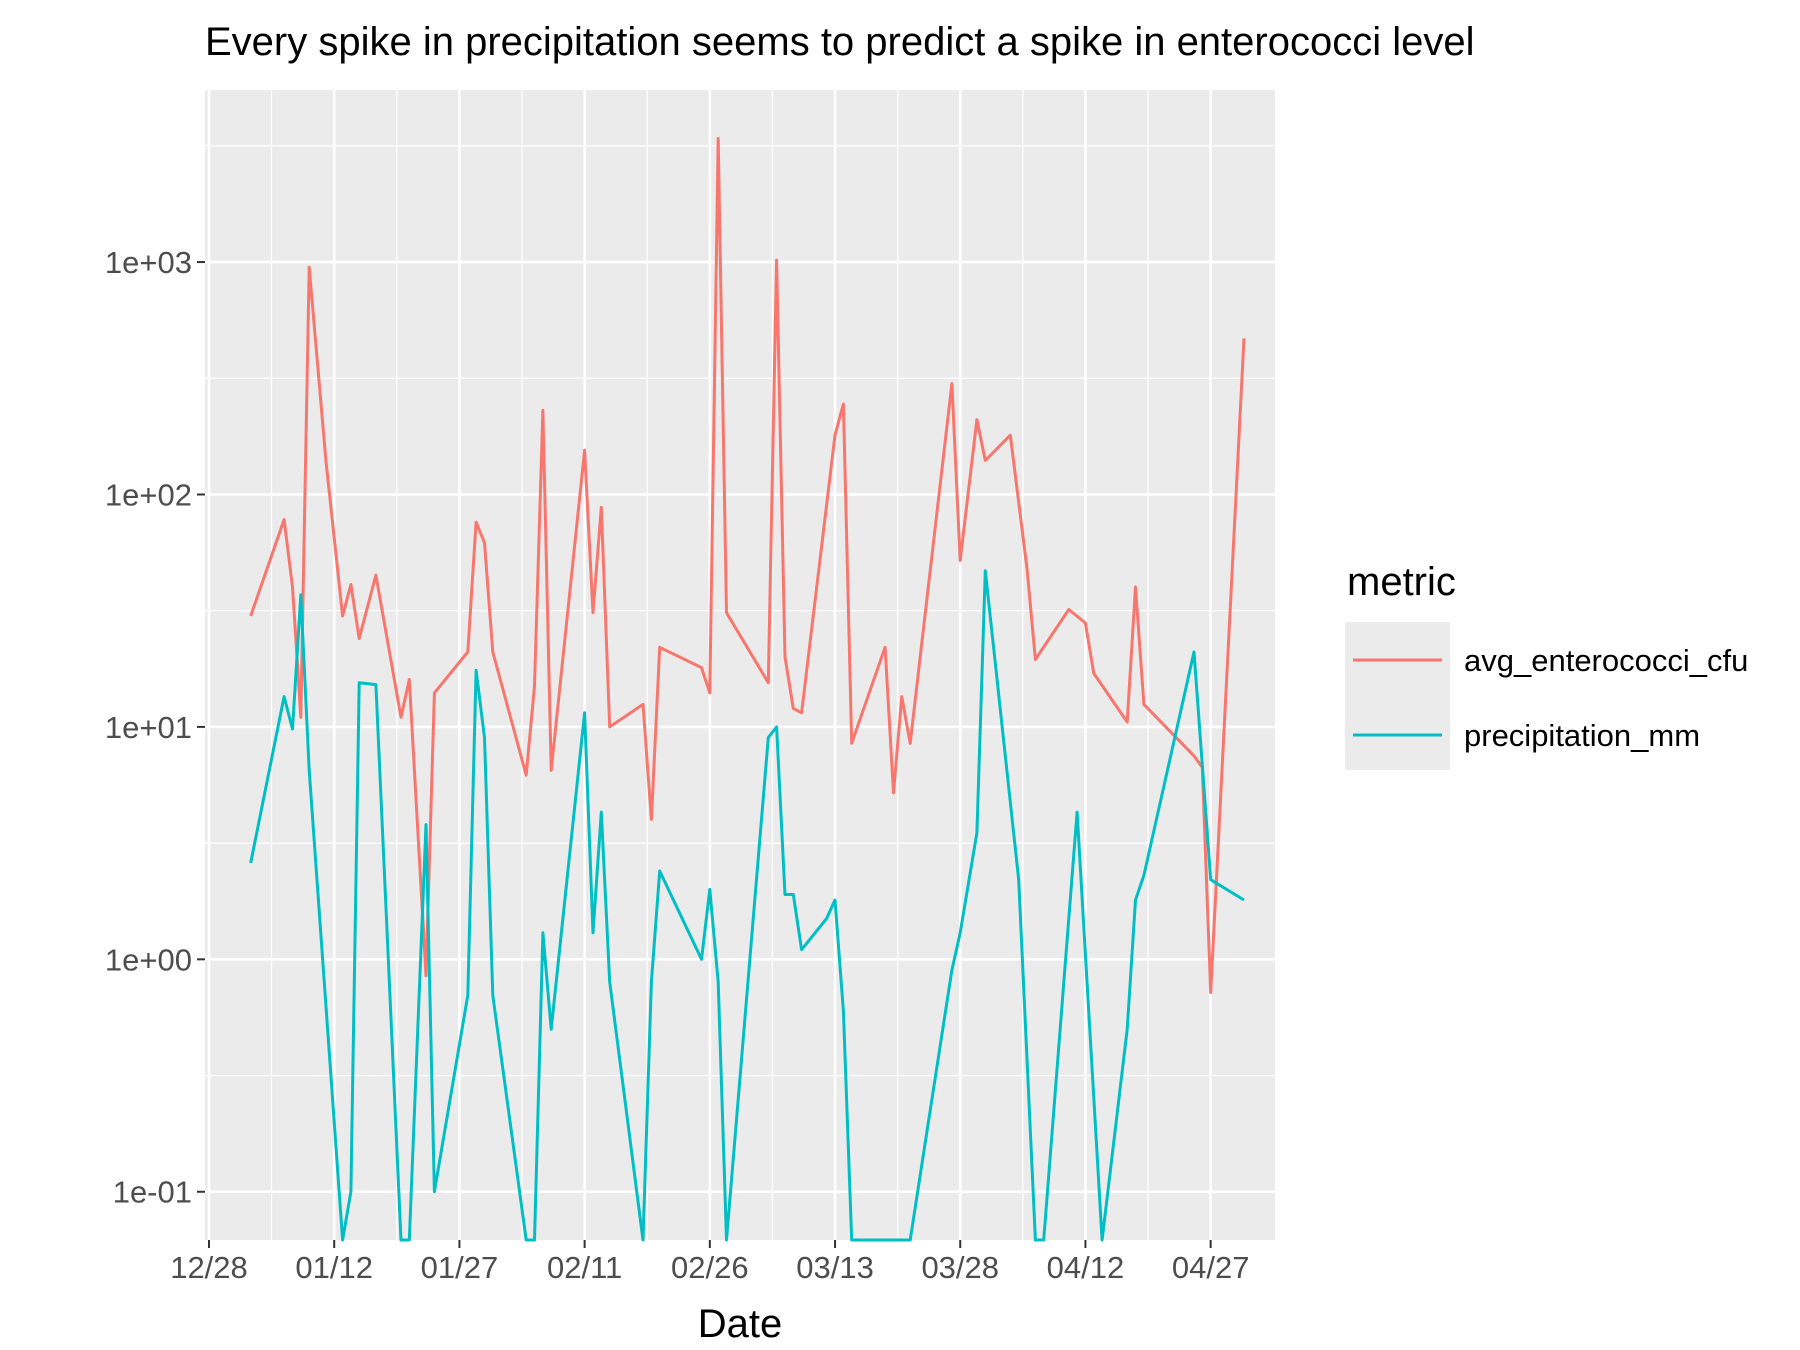  What do you see at coordinates (835, 1267) in the screenshot?
I see `x-tick-label: 03/13` at bounding box center [835, 1267].